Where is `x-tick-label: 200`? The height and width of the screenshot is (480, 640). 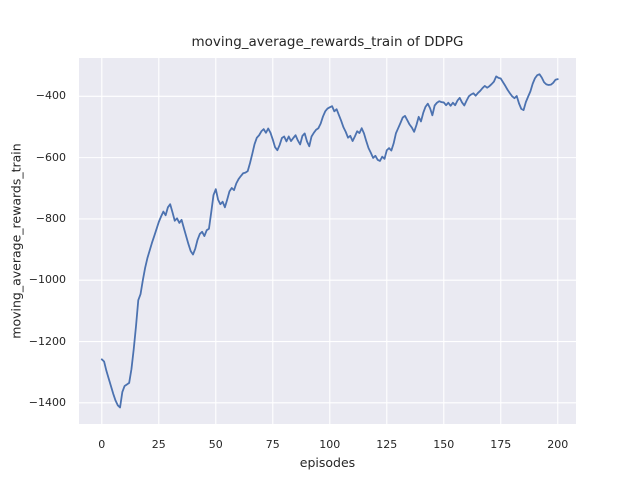 x-tick-label: 200 is located at coordinates (558, 444).